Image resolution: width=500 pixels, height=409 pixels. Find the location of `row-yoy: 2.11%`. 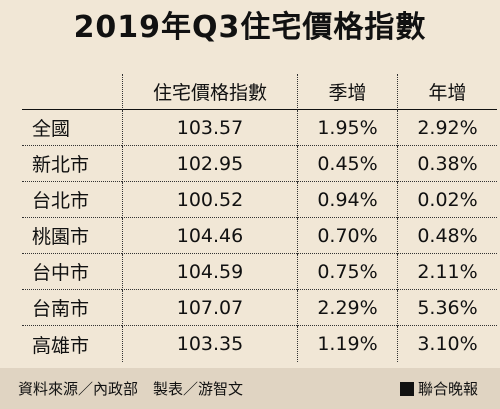

row-yoy: 2.11% is located at coordinates (447, 272).